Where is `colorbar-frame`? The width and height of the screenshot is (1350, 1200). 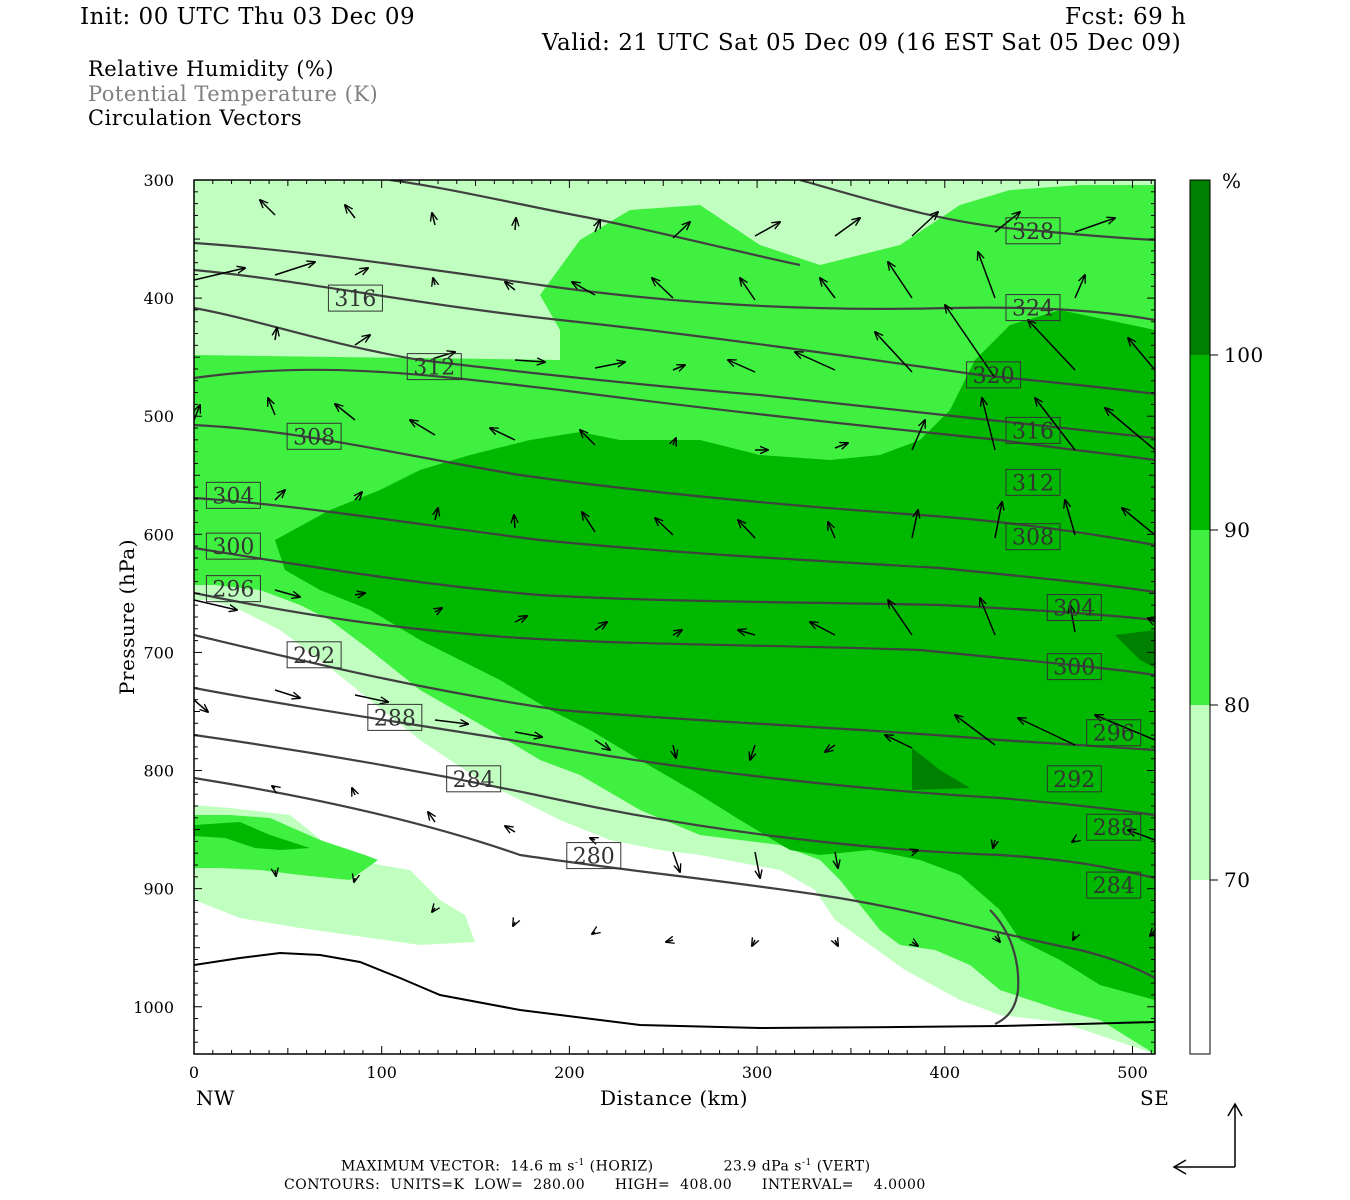 colorbar-frame is located at coordinates (1200, 617).